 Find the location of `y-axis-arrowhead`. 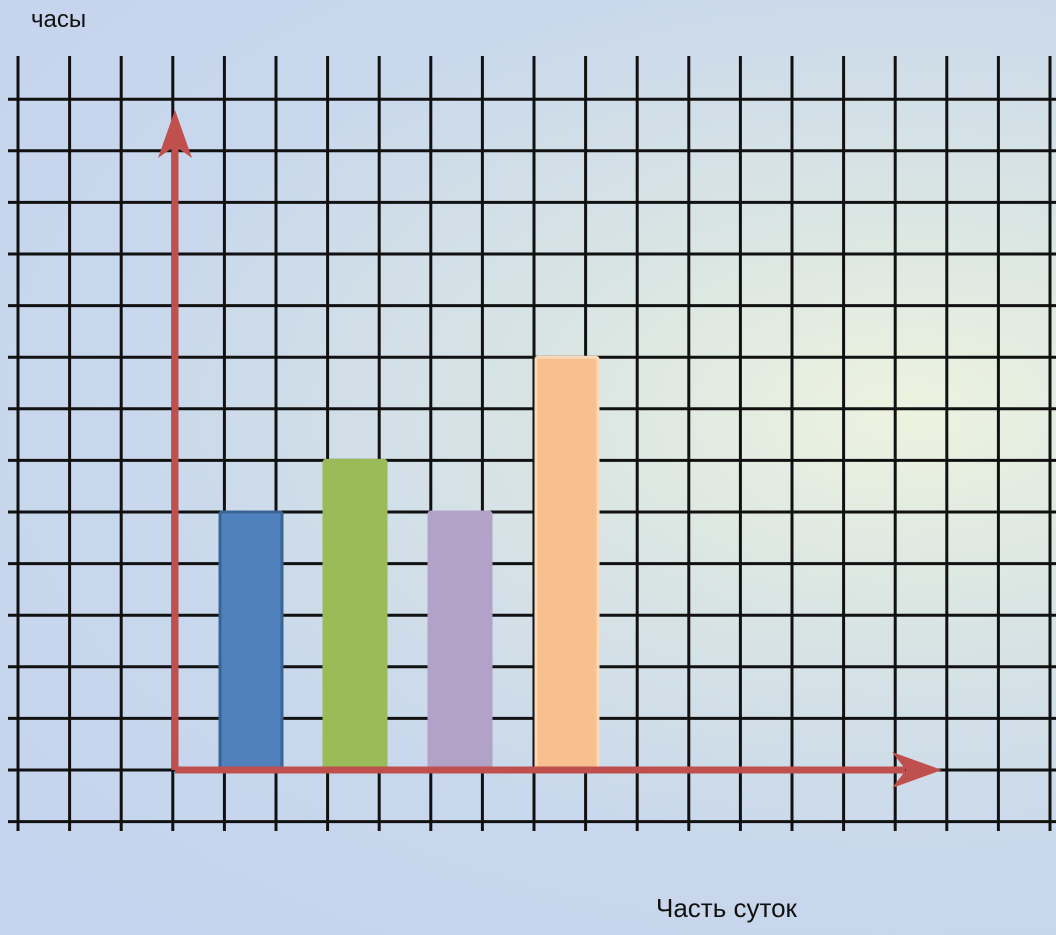

y-axis-arrowhead is located at coordinates (175, 134).